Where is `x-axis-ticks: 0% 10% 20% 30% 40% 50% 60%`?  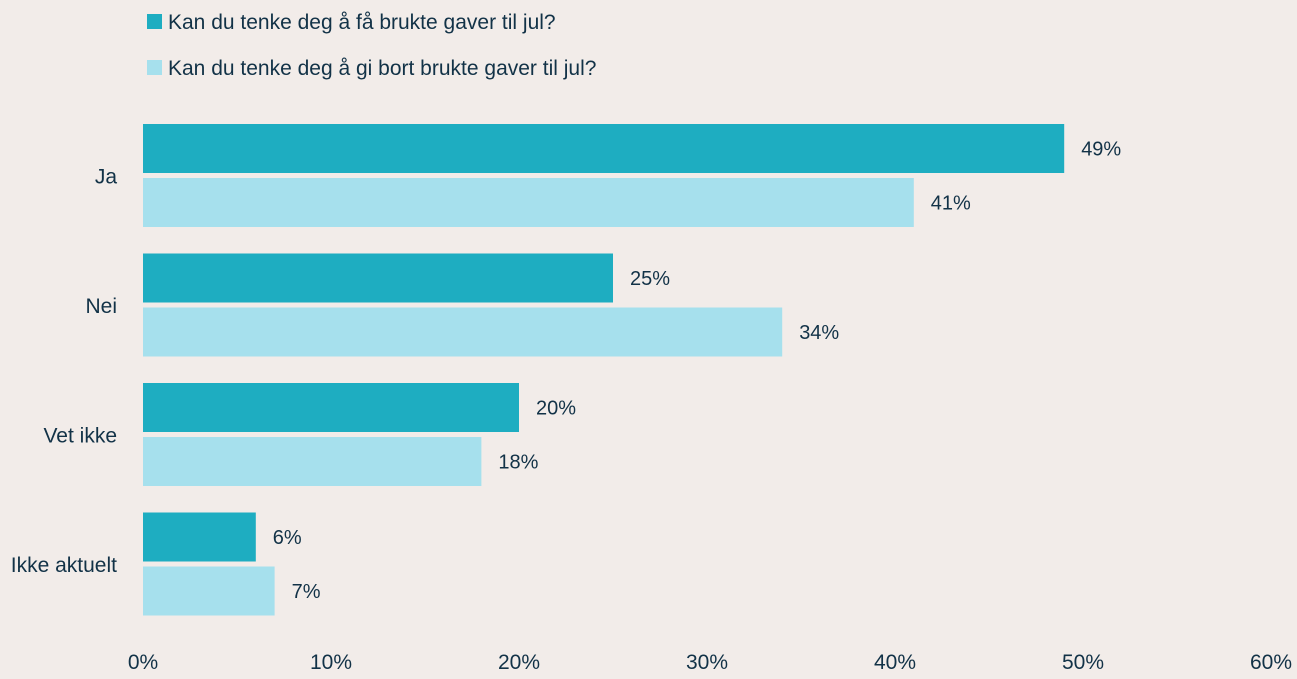
x-axis-ticks: 0% 10% 20% 30% 40% 50% 60% is located at coordinates (710, 662).